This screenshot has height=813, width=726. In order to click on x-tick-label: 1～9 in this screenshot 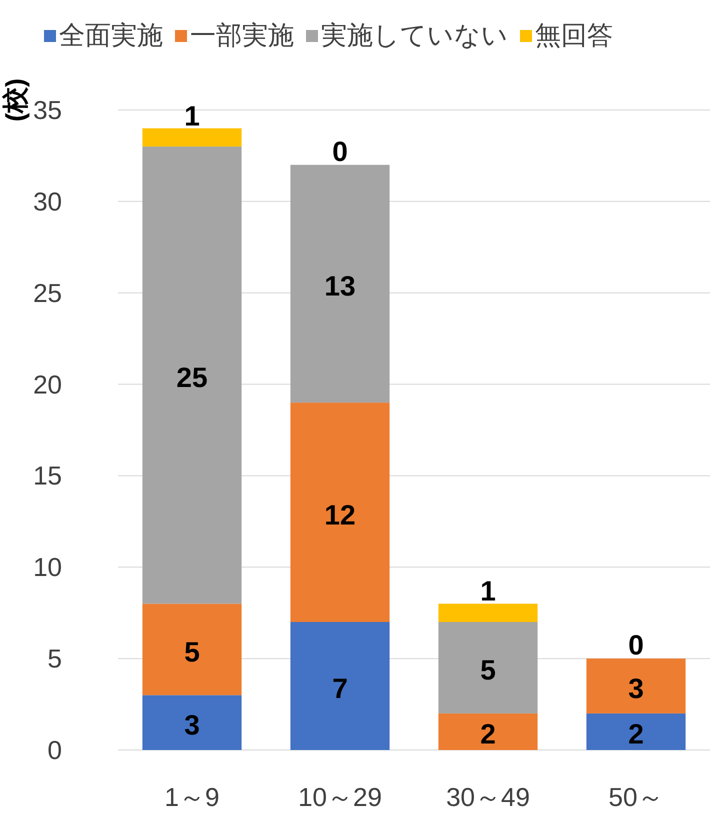, I will do `click(192, 797)`.